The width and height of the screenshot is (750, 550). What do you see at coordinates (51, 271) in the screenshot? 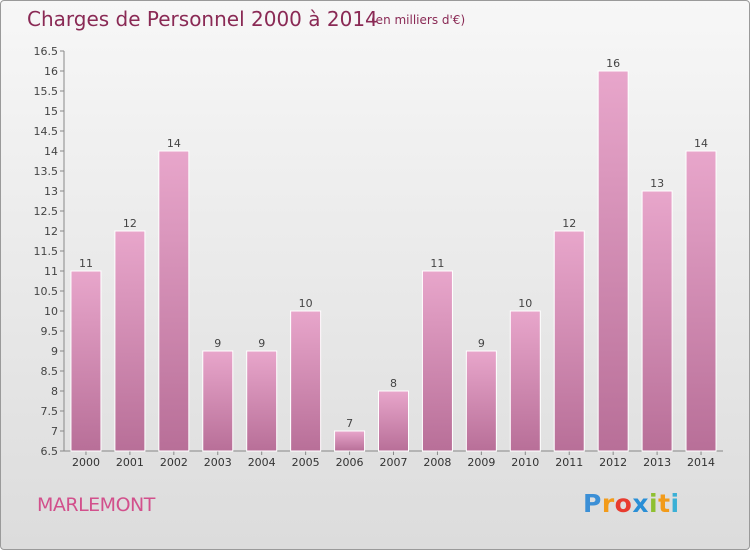
I see `y-tick-label: 11` at bounding box center [51, 271].